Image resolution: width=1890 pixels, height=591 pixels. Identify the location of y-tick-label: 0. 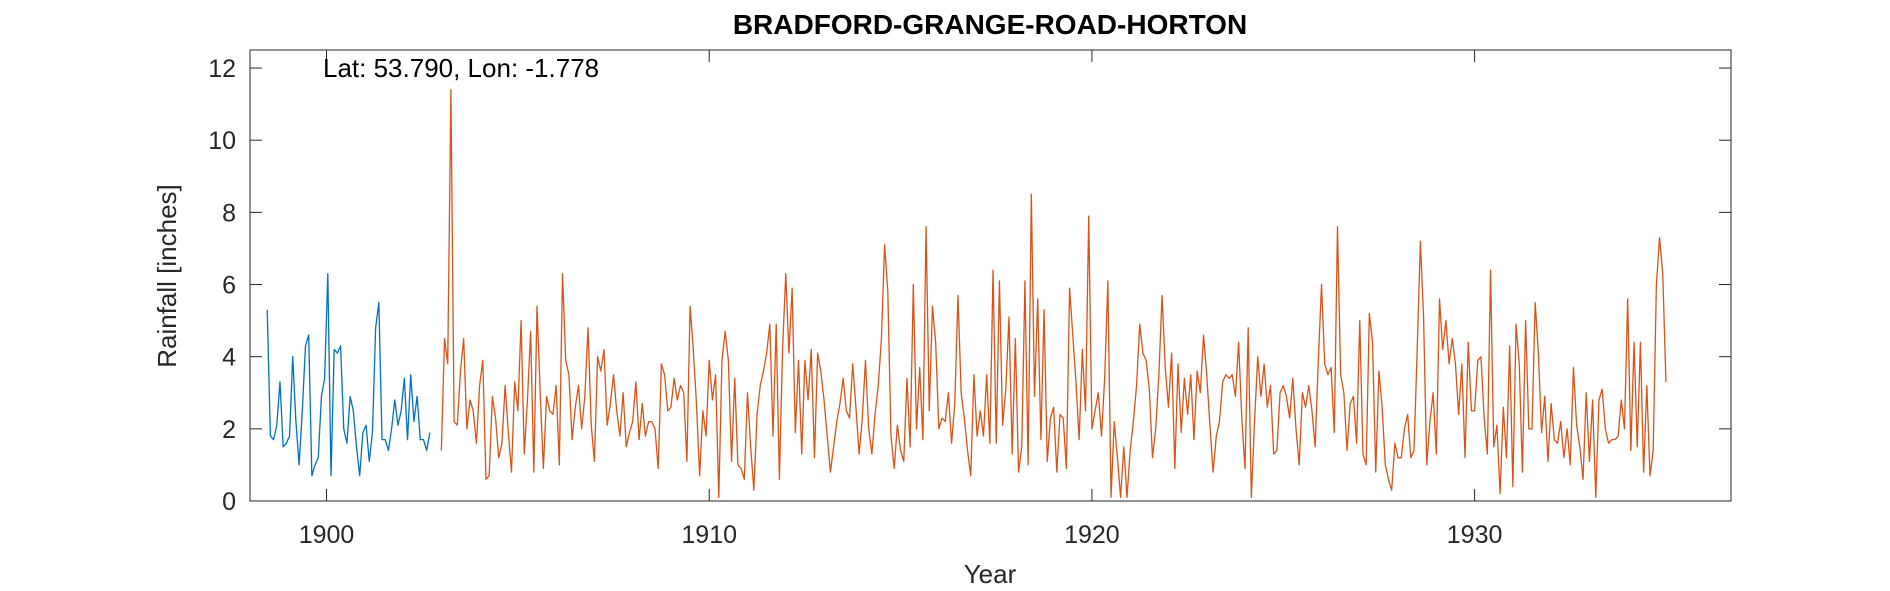
(229, 502).